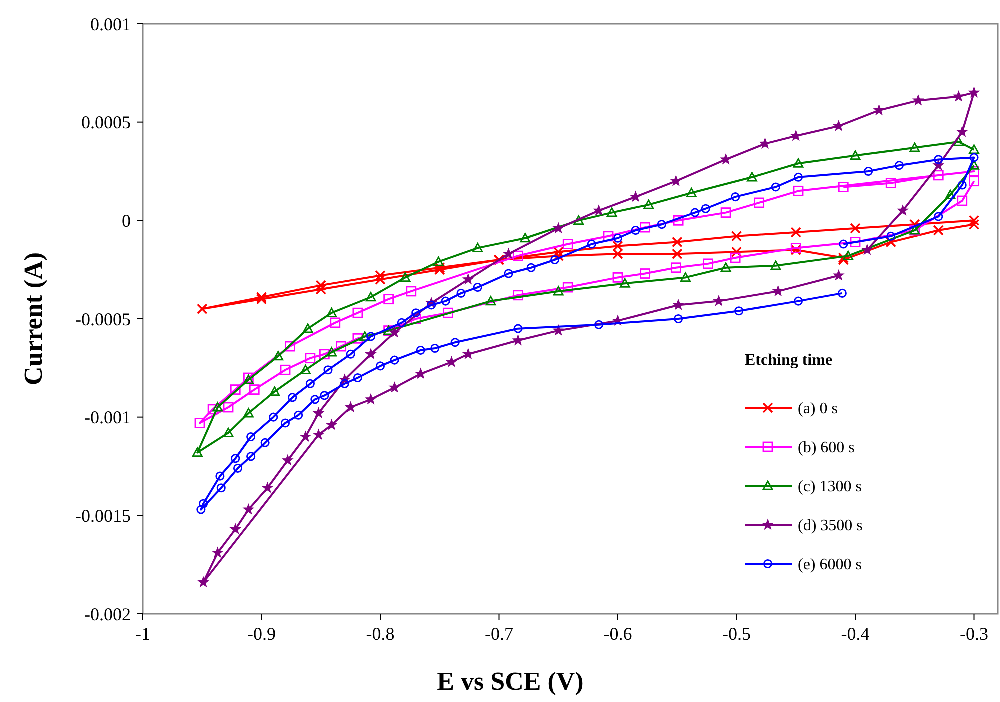 The height and width of the screenshot is (702, 1000). What do you see at coordinates (143, 634) in the screenshot?
I see `x-tick-label: -1` at bounding box center [143, 634].